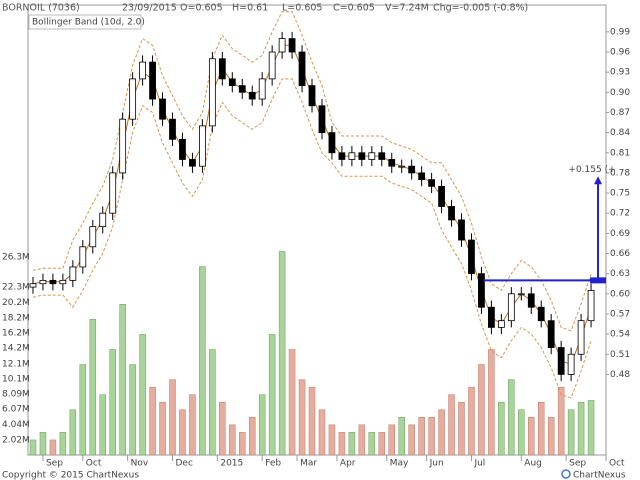  I want to click on x-tick-label: 2015, so click(231, 464).